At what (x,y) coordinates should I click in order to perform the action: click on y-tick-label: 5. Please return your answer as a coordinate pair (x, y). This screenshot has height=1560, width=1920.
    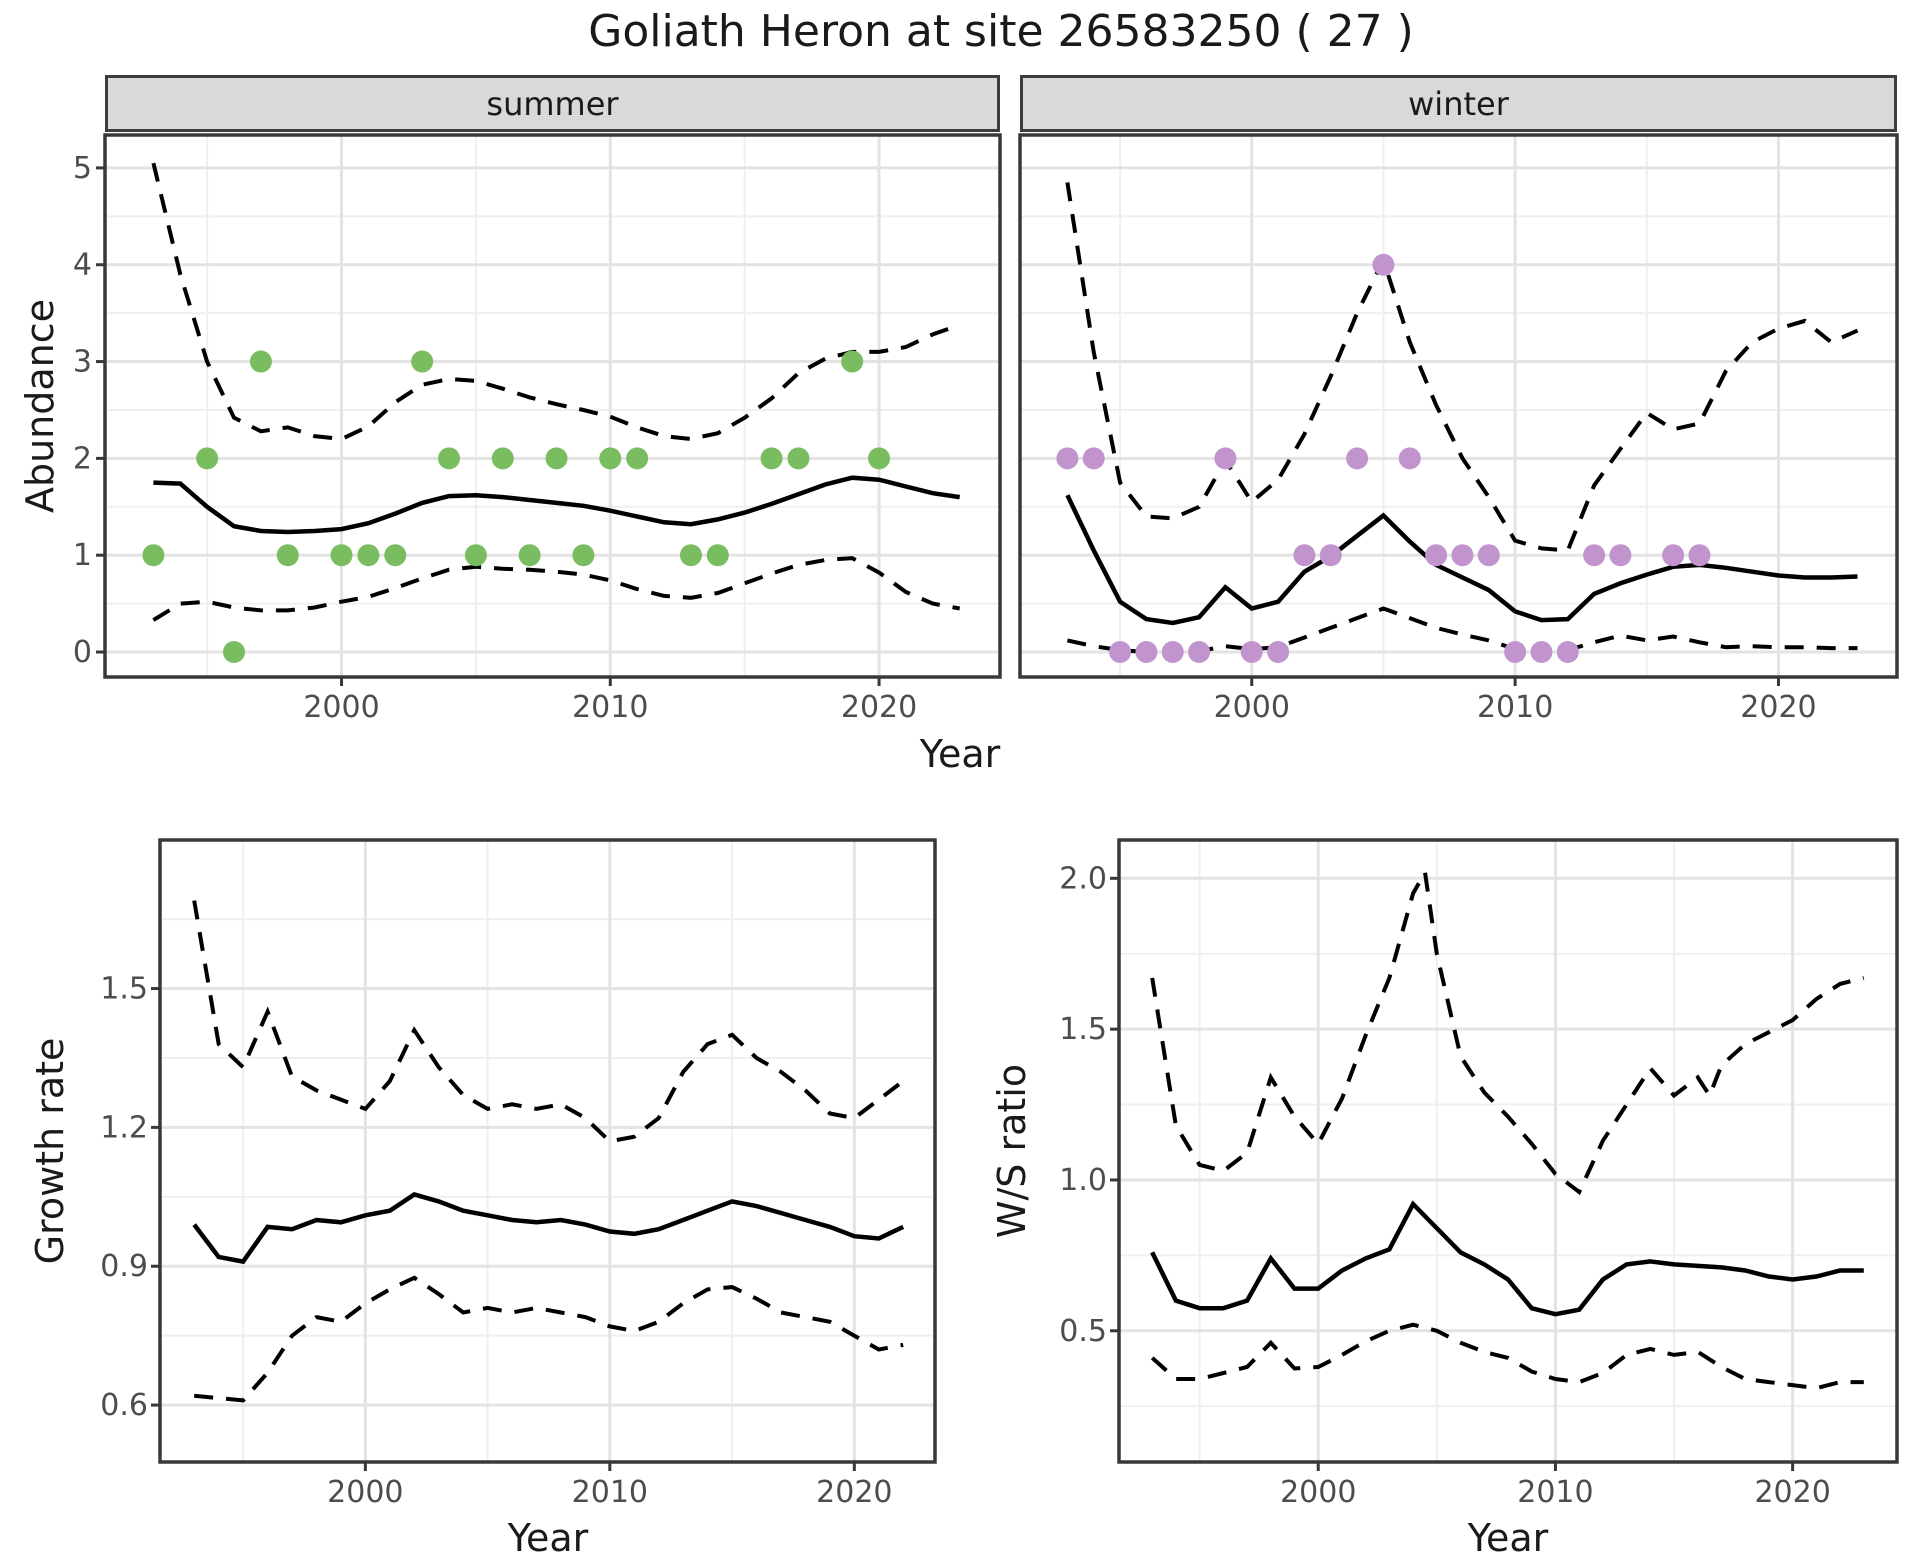
    Looking at the image, I should click on (82, 168).